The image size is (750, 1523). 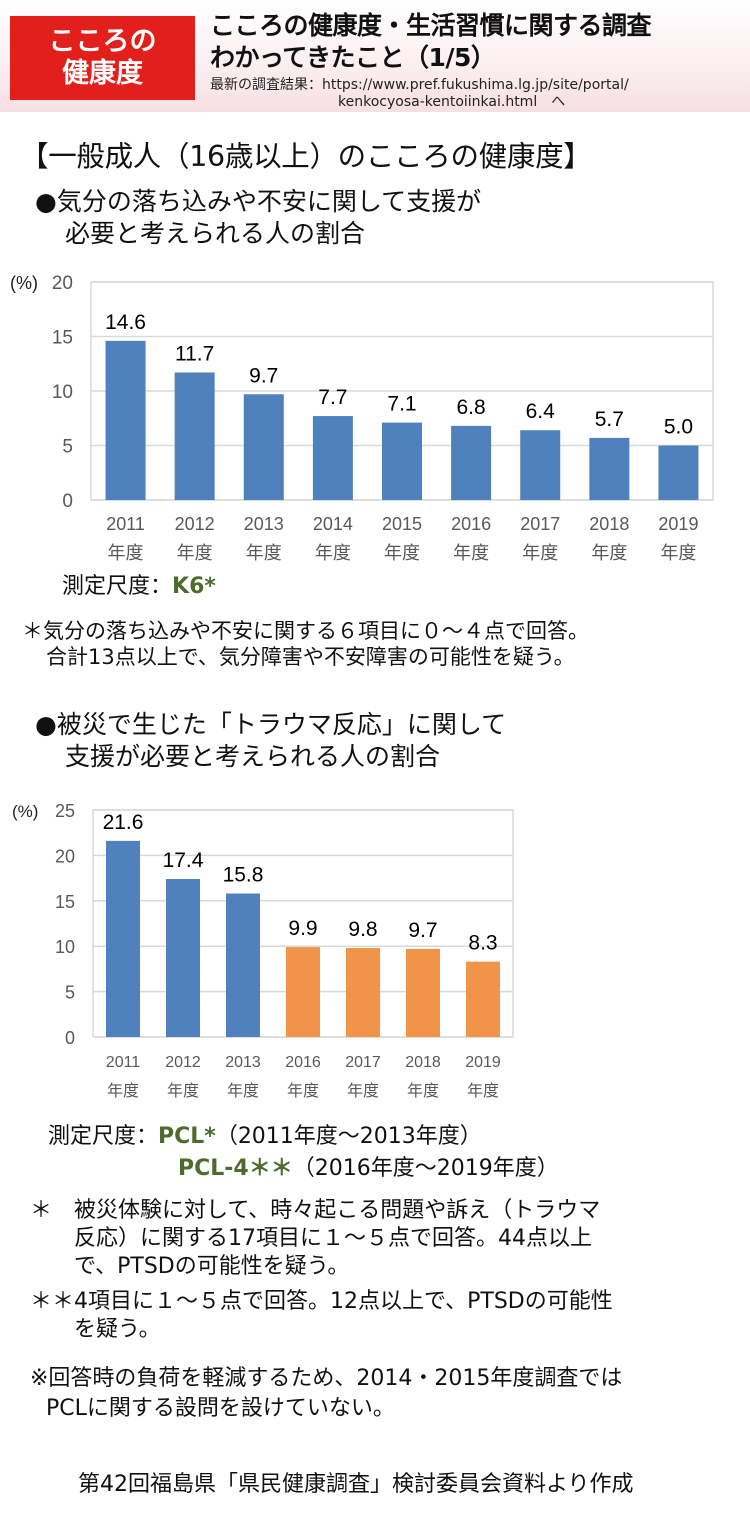 I want to click on note1-line2: 反応）に関する17項目に１～５点で回答。44点以上, so click(x=333, y=1238).